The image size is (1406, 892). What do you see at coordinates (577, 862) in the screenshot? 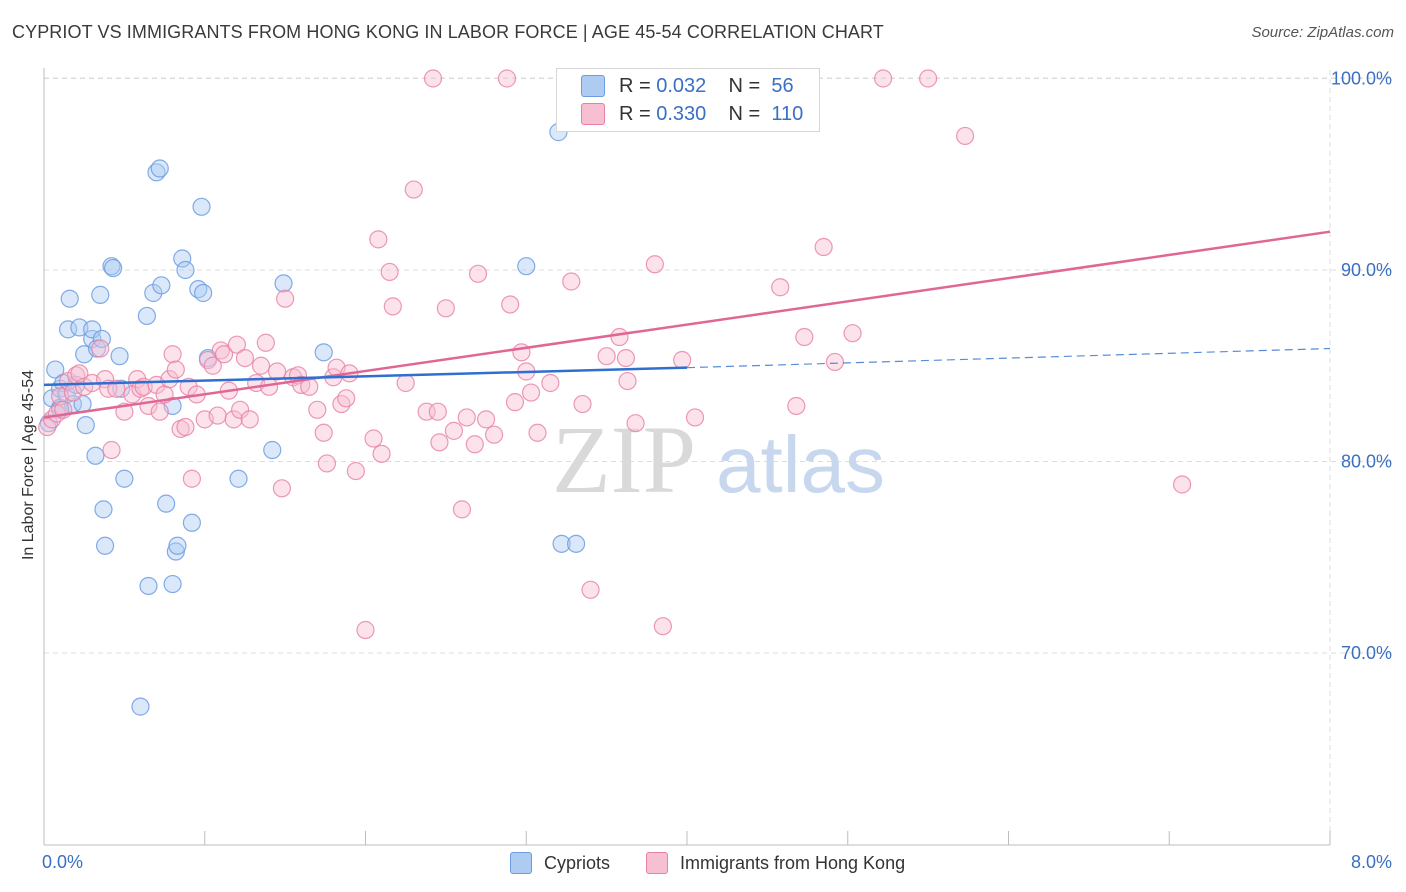
I see `legend-label-cypriots: Cypriots` at bounding box center [577, 862].